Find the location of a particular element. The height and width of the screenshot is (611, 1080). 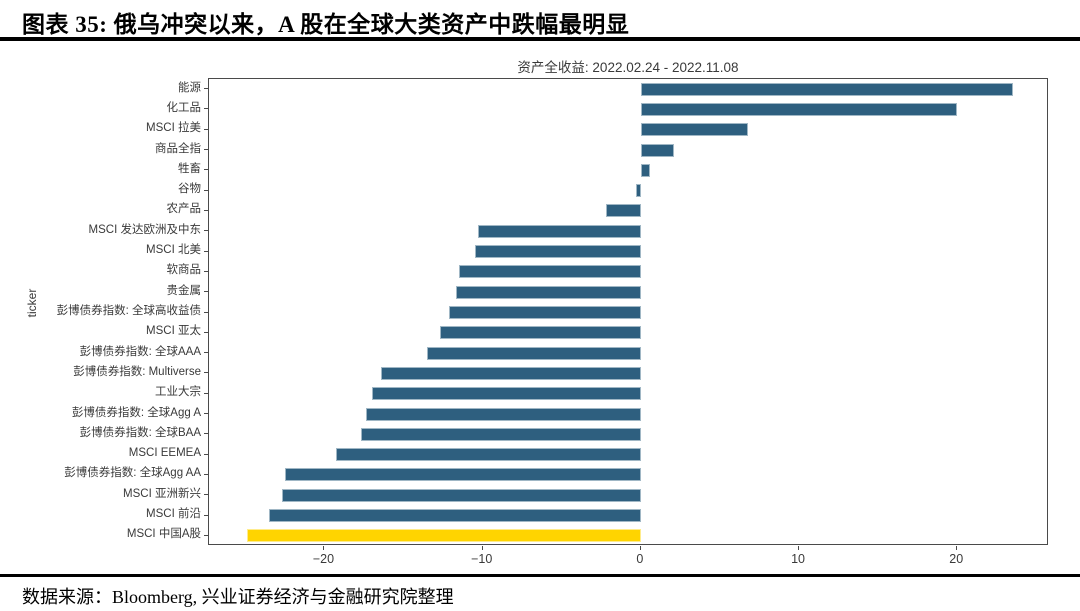

data-source: 数据来源：Bloomberg, 兴业证券经济与金融研究院整理 is located at coordinates (238, 597).